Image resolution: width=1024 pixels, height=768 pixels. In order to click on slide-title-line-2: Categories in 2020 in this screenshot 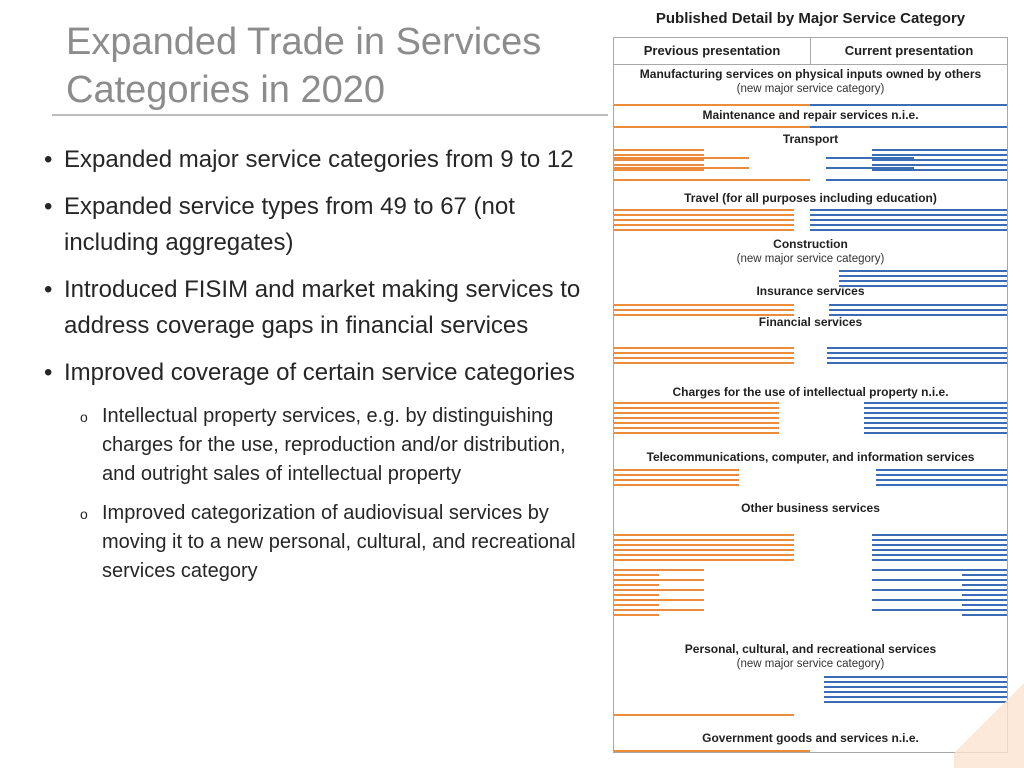, I will do `click(225, 90)`.